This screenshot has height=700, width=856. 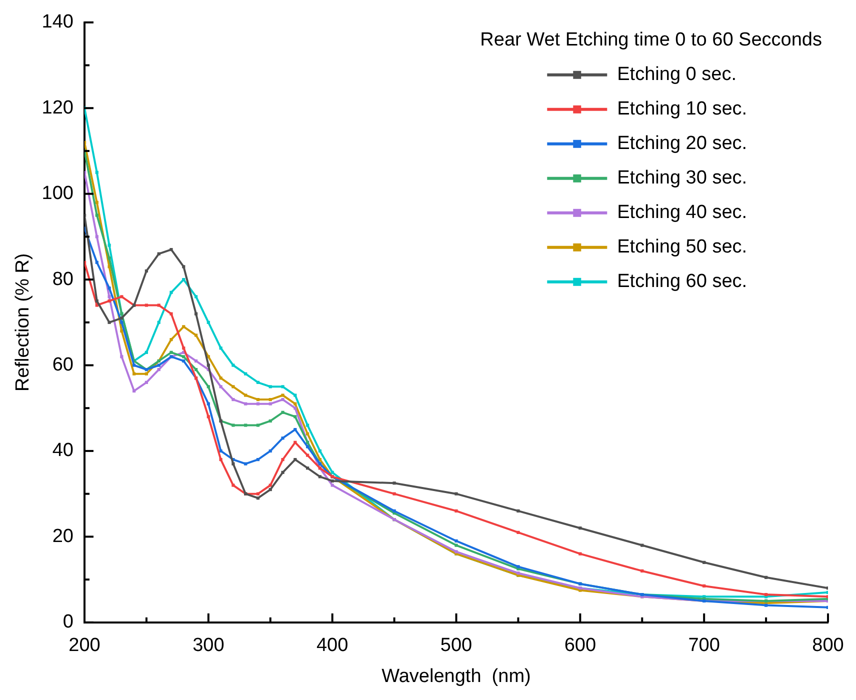 I want to click on y-tick-label: 80, so click(x=63, y=279).